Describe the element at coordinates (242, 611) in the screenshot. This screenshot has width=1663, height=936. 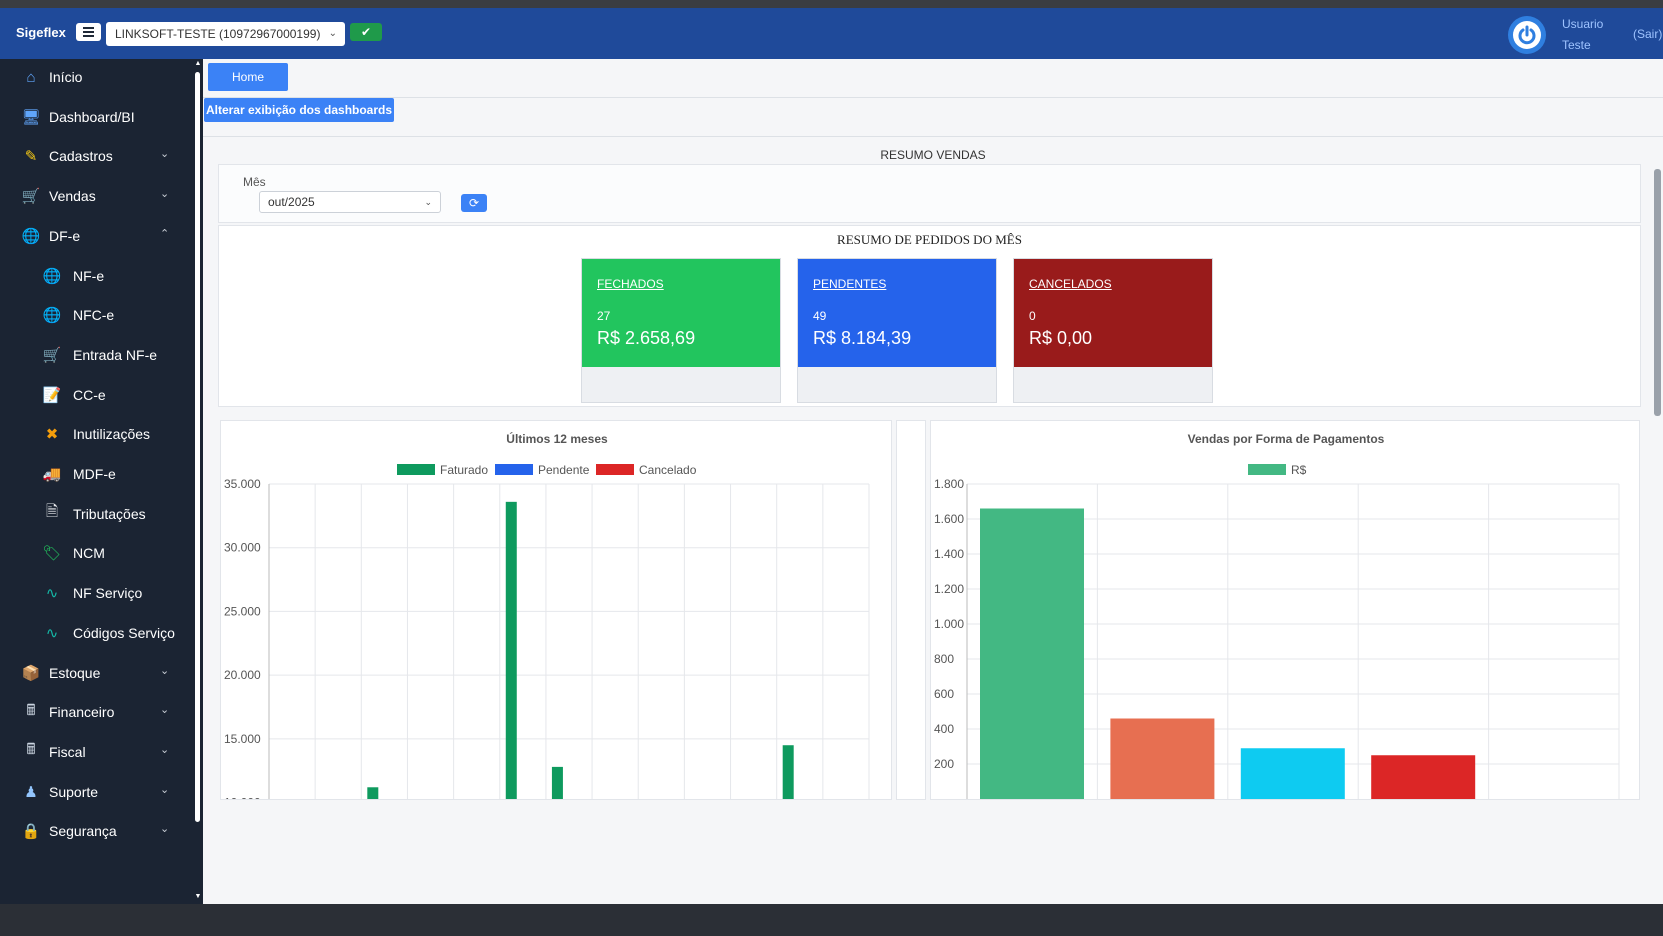
I see `y-tick-label: 25.000` at that location.